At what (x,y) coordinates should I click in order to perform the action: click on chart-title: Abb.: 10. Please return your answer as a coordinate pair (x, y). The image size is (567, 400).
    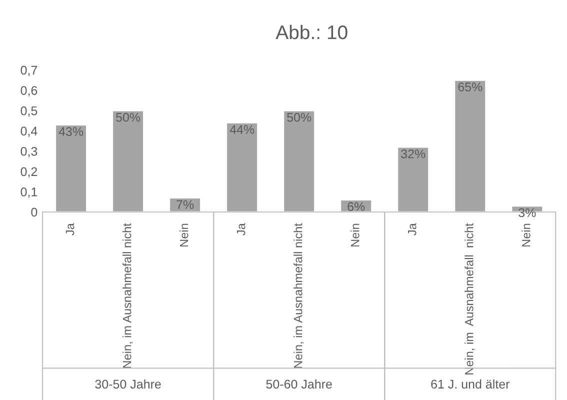
    Looking at the image, I should click on (312, 32).